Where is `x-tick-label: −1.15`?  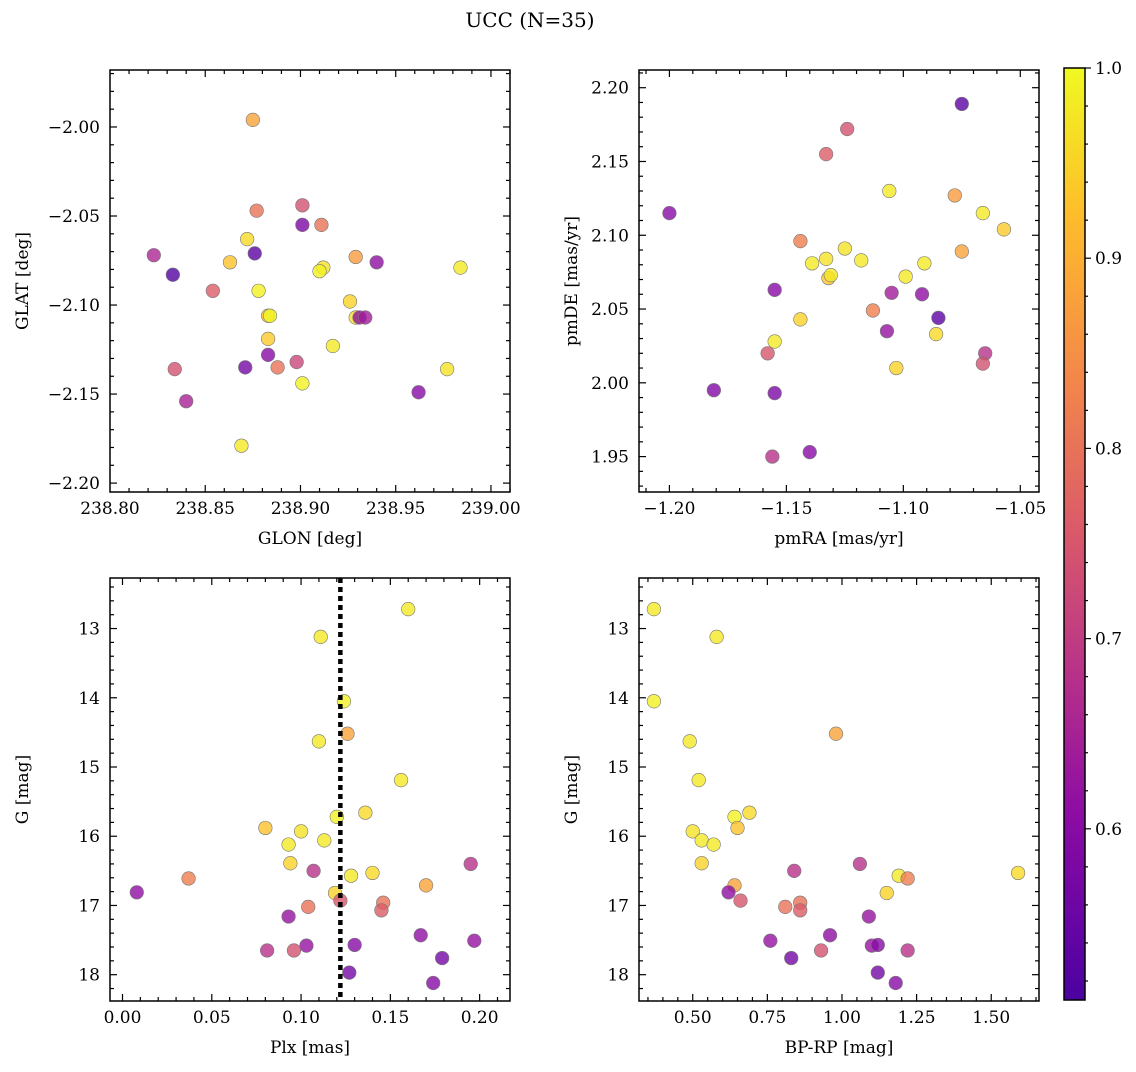
x-tick-label: −1.15 is located at coordinates (786, 509).